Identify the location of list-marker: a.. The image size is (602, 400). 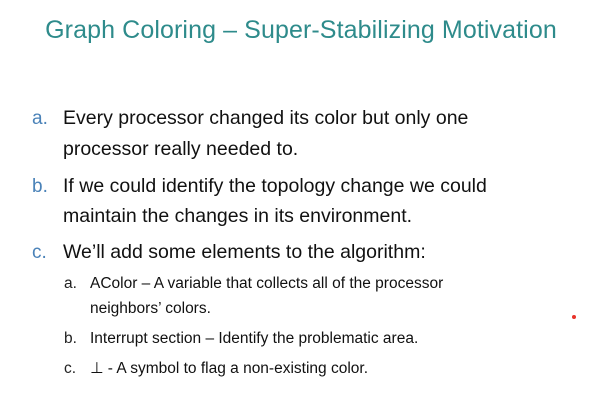
(40, 118).